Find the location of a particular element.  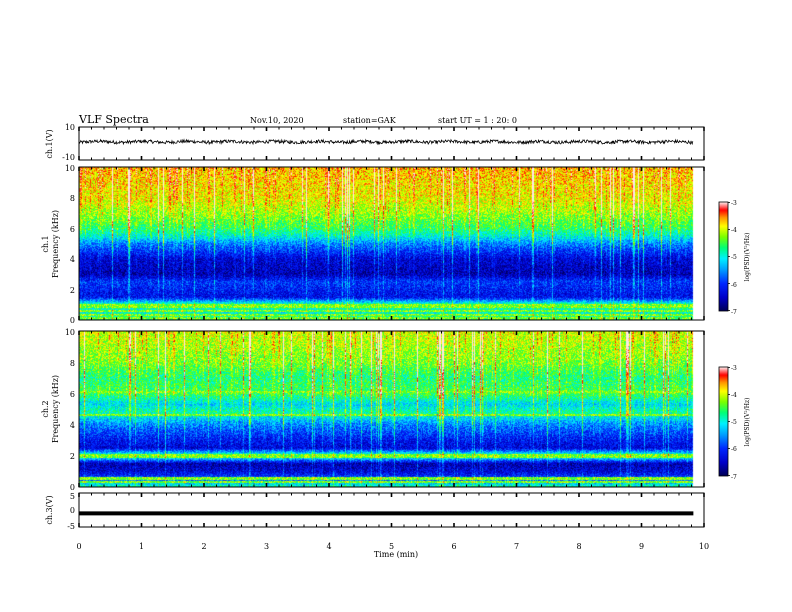

ch2-freq-tick-8: 8 is located at coordinates (72, 363).